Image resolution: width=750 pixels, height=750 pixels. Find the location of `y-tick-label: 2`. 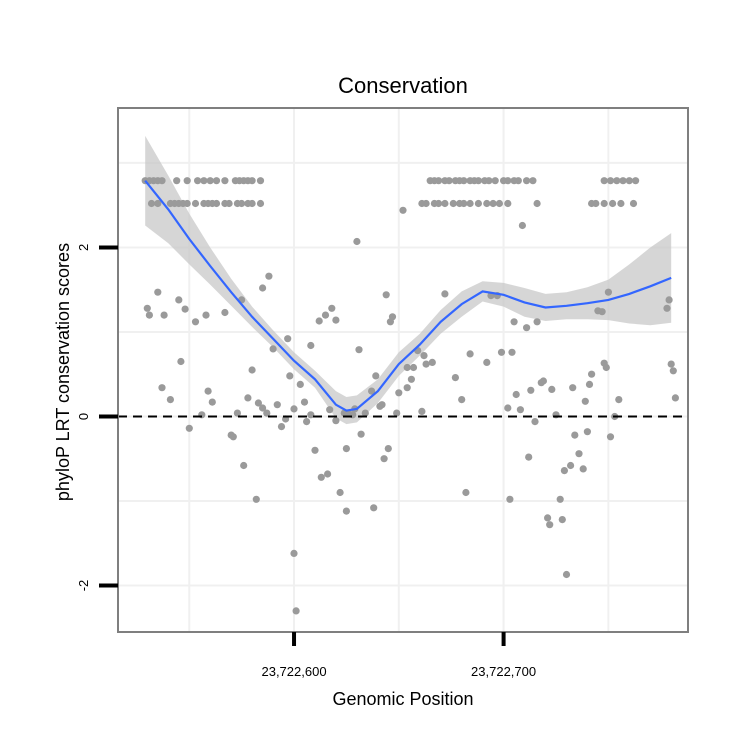

y-tick-label: 2 is located at coordinates (83, 247).